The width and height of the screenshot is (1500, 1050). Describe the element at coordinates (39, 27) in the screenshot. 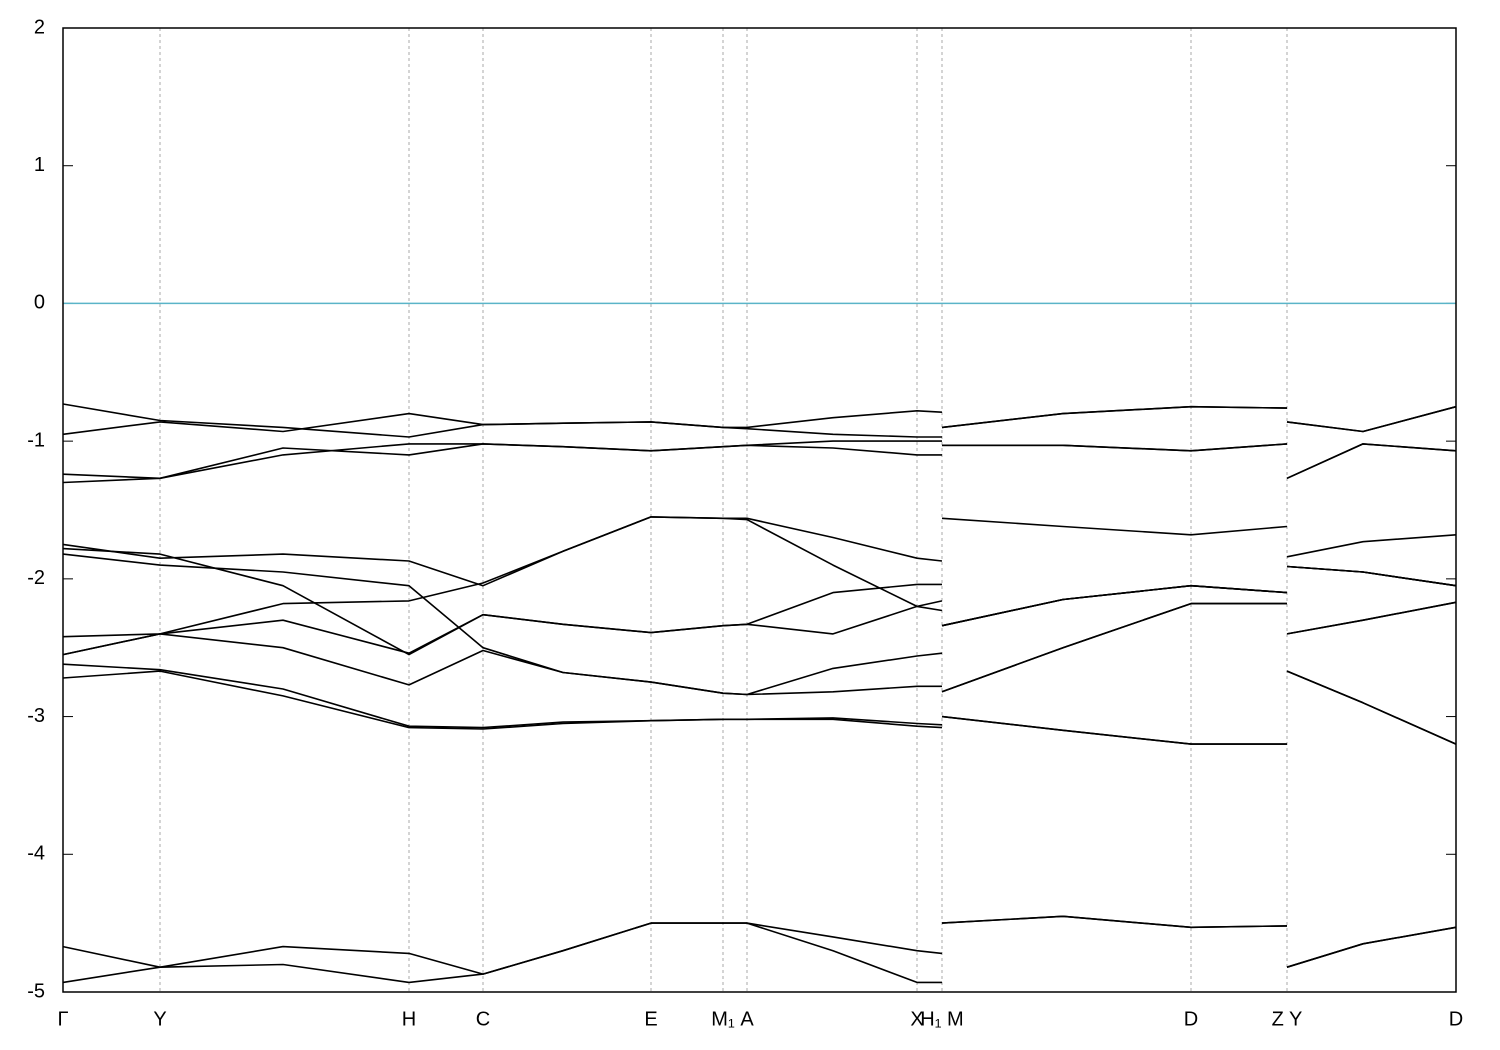

I see `y-tick-label: 2` at that location.